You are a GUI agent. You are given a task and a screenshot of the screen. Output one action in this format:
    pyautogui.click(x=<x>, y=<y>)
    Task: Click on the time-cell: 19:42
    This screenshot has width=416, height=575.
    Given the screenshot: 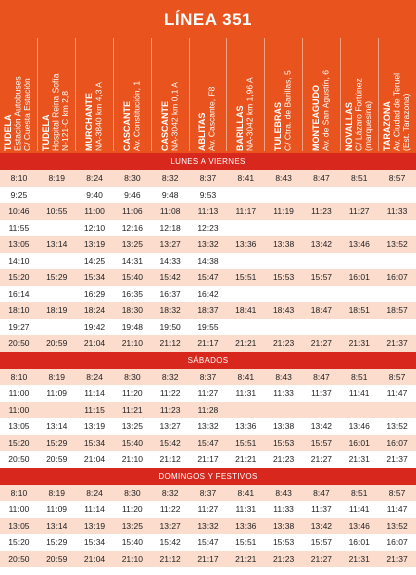 What is the action you would take?
    pyautogui.click(x=94, y=326)
    